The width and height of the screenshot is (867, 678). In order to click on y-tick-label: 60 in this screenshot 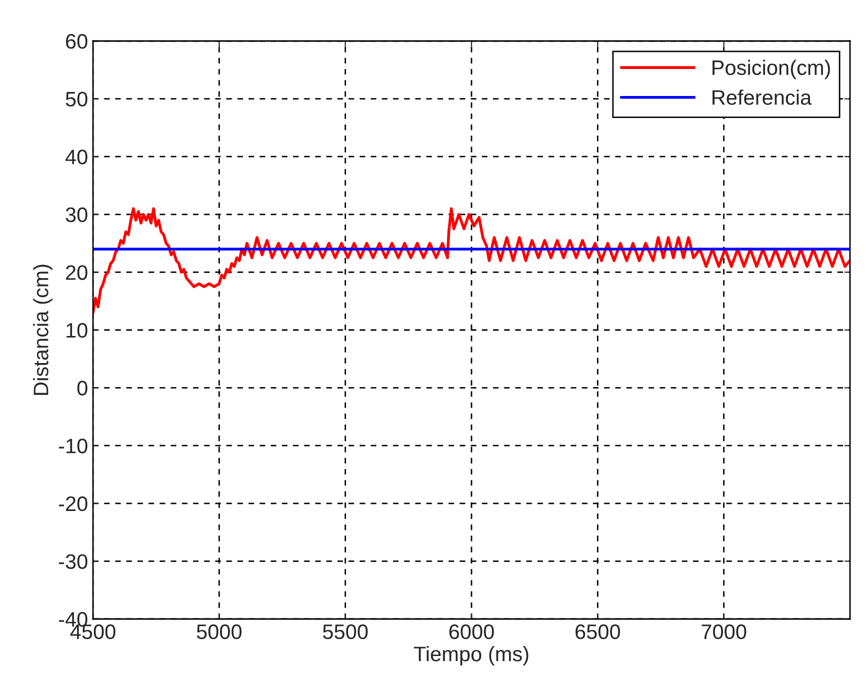, I will do `click(77, 41)`.